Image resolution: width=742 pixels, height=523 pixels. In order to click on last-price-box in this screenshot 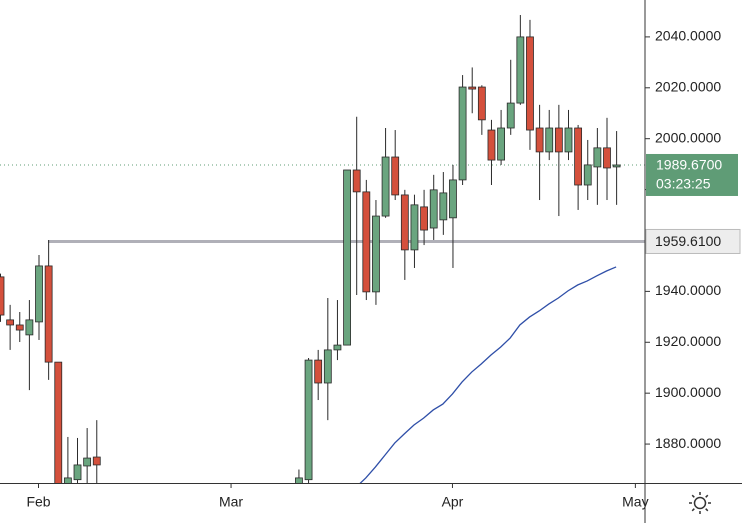, I will do `click(692, 174)`.